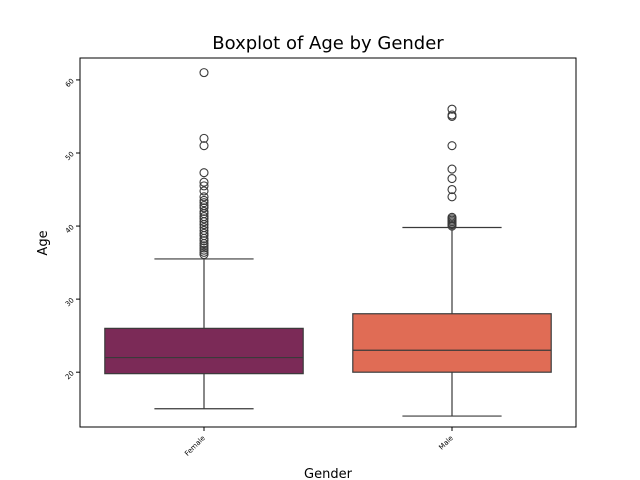  What do you see at coordinates (328, 473) in the screenshot?
I see `x-axis-label: Gender` at bounding box center [328, 473].